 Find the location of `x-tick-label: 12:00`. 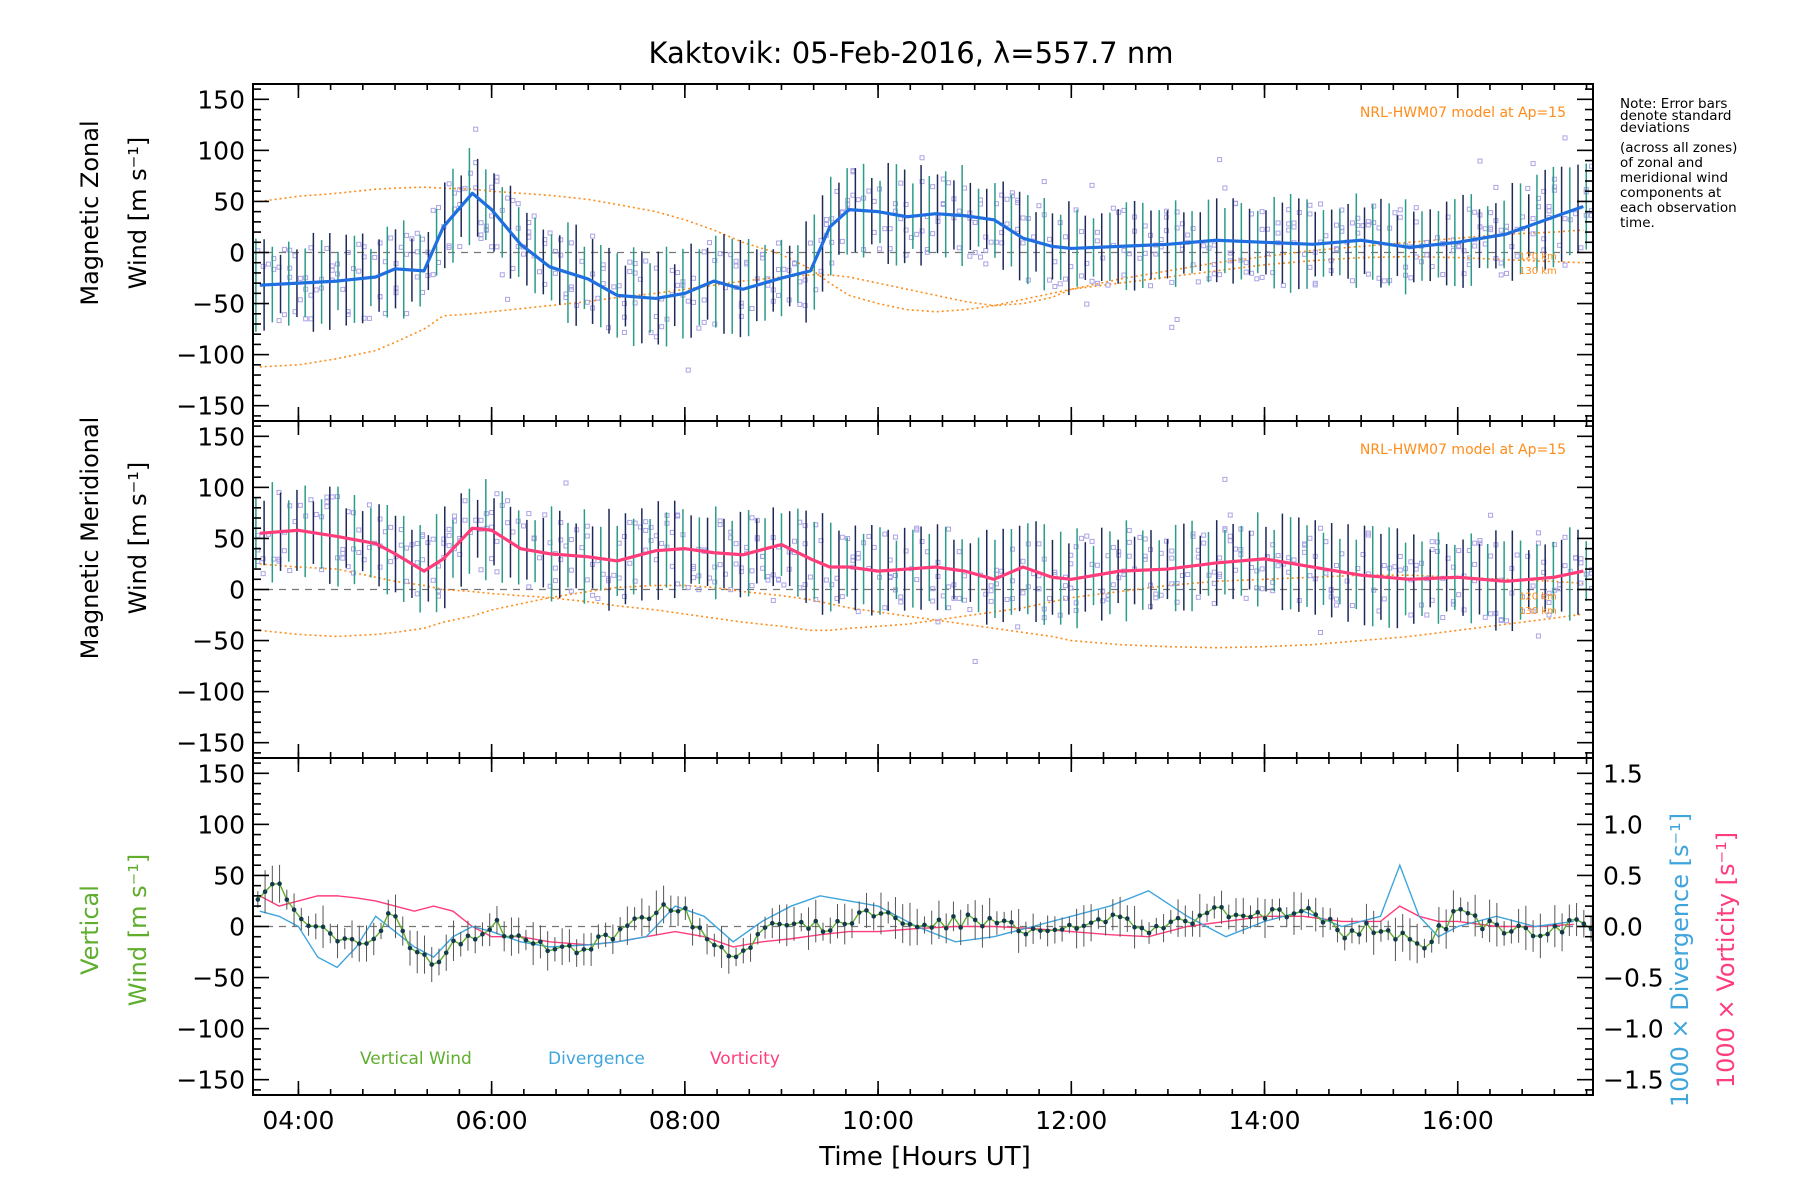

x-tick-label: 12:00 is located at coordinates (1071, 1120).